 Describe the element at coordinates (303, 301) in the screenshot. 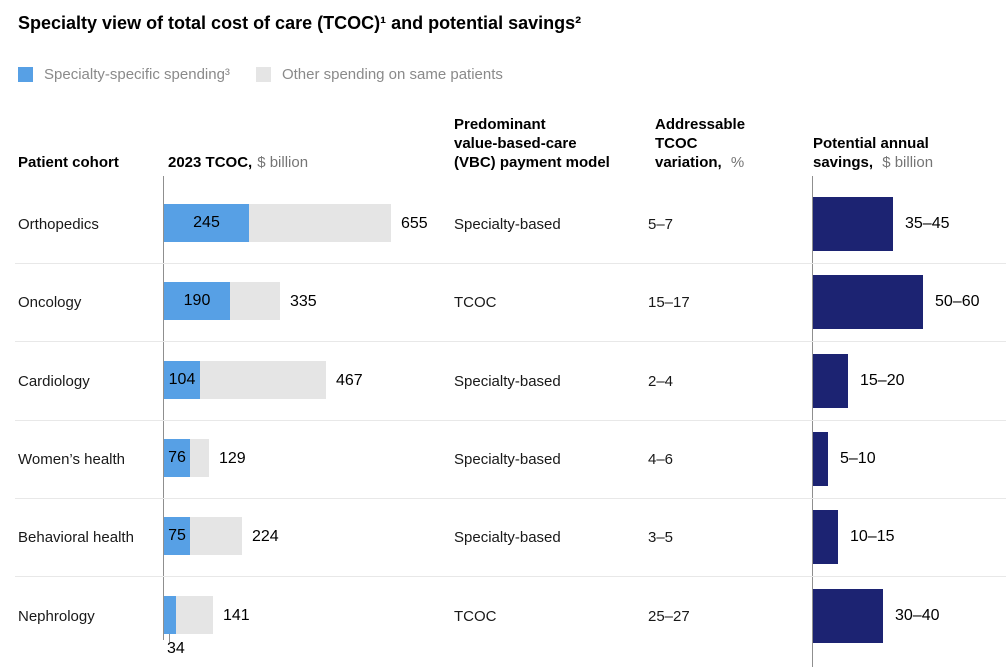

I see `tcoc-total-label: 335` at that location.